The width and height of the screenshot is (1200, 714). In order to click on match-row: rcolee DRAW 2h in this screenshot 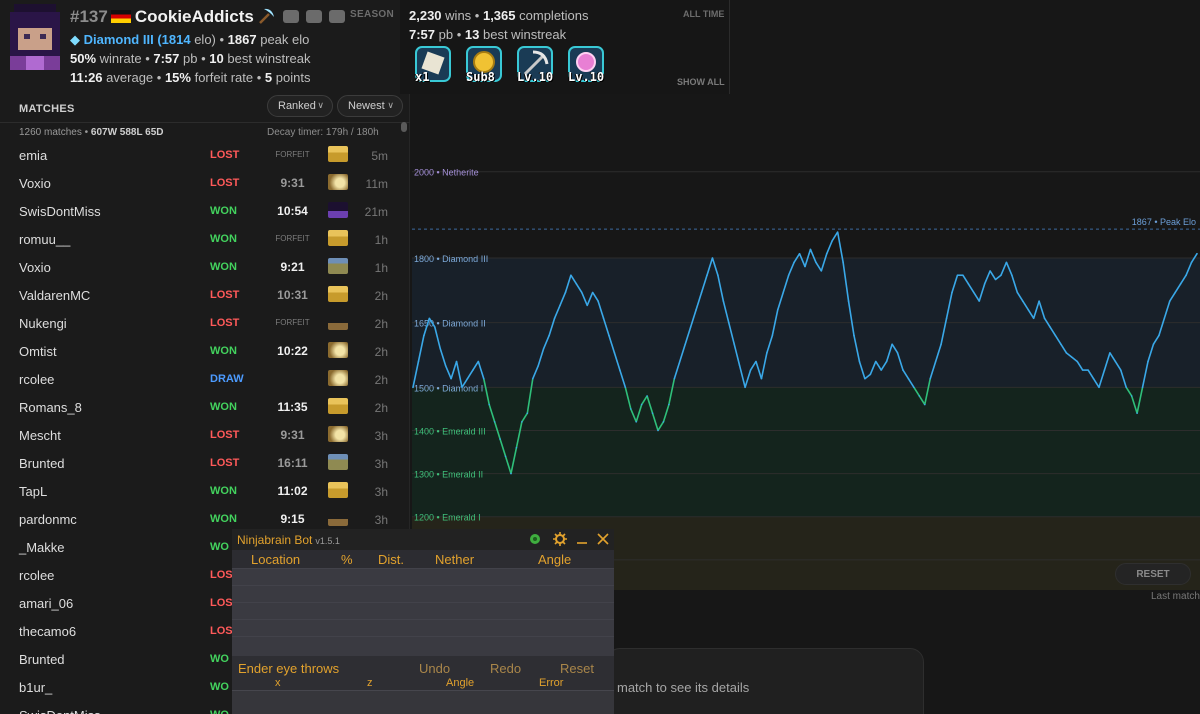, I will do `click(205, 378)`.